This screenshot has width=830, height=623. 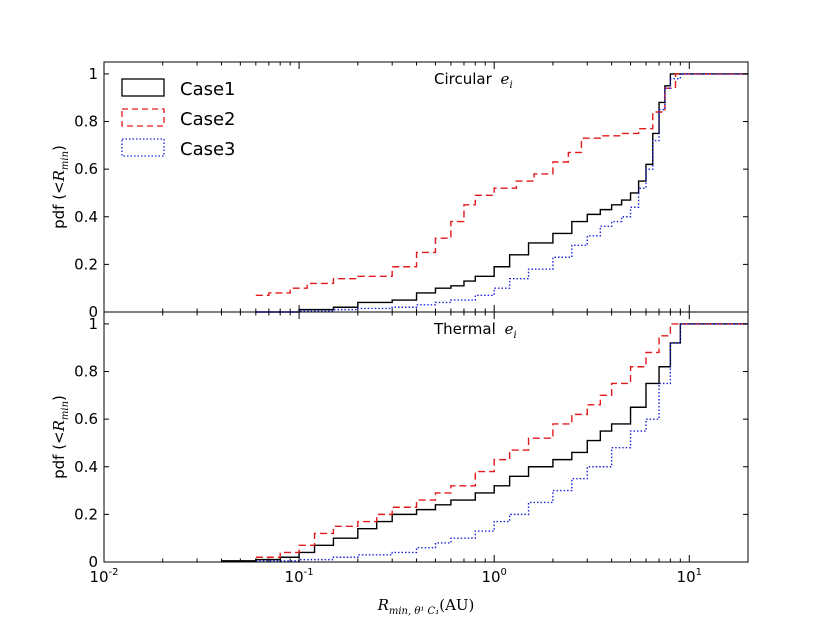 I want to click on top-ytick-label-5: 1, so click(x=93, y=74).